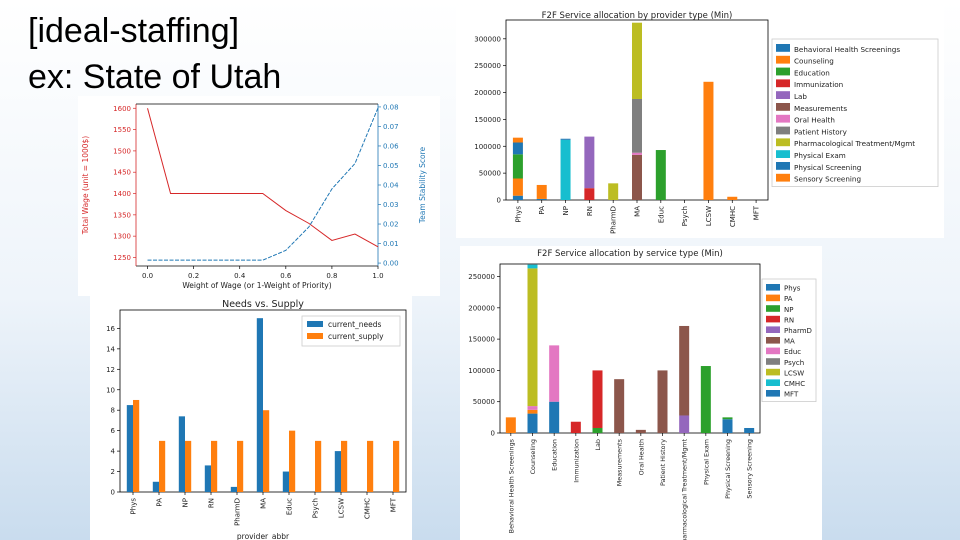 The width and height of the screenshot is (960, 540). I want to click on legend-label: Sensory Screening, so click(827, 179).